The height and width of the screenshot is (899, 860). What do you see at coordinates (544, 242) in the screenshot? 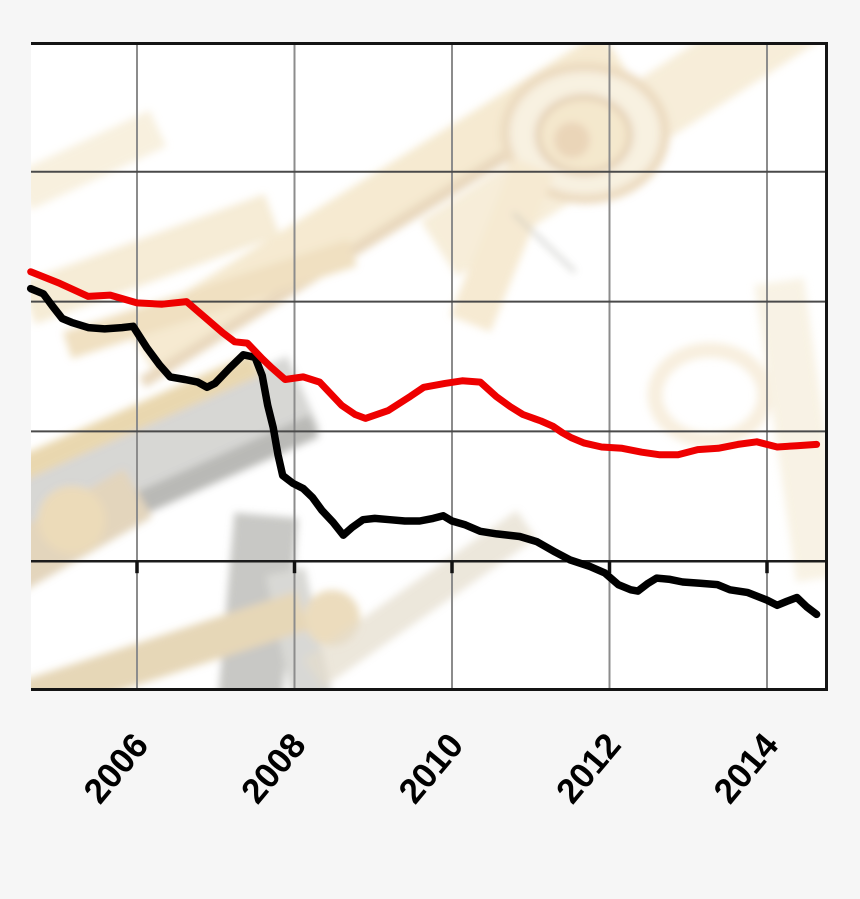
I see `pointer-wire-shape` at bounding box center [544, 242].